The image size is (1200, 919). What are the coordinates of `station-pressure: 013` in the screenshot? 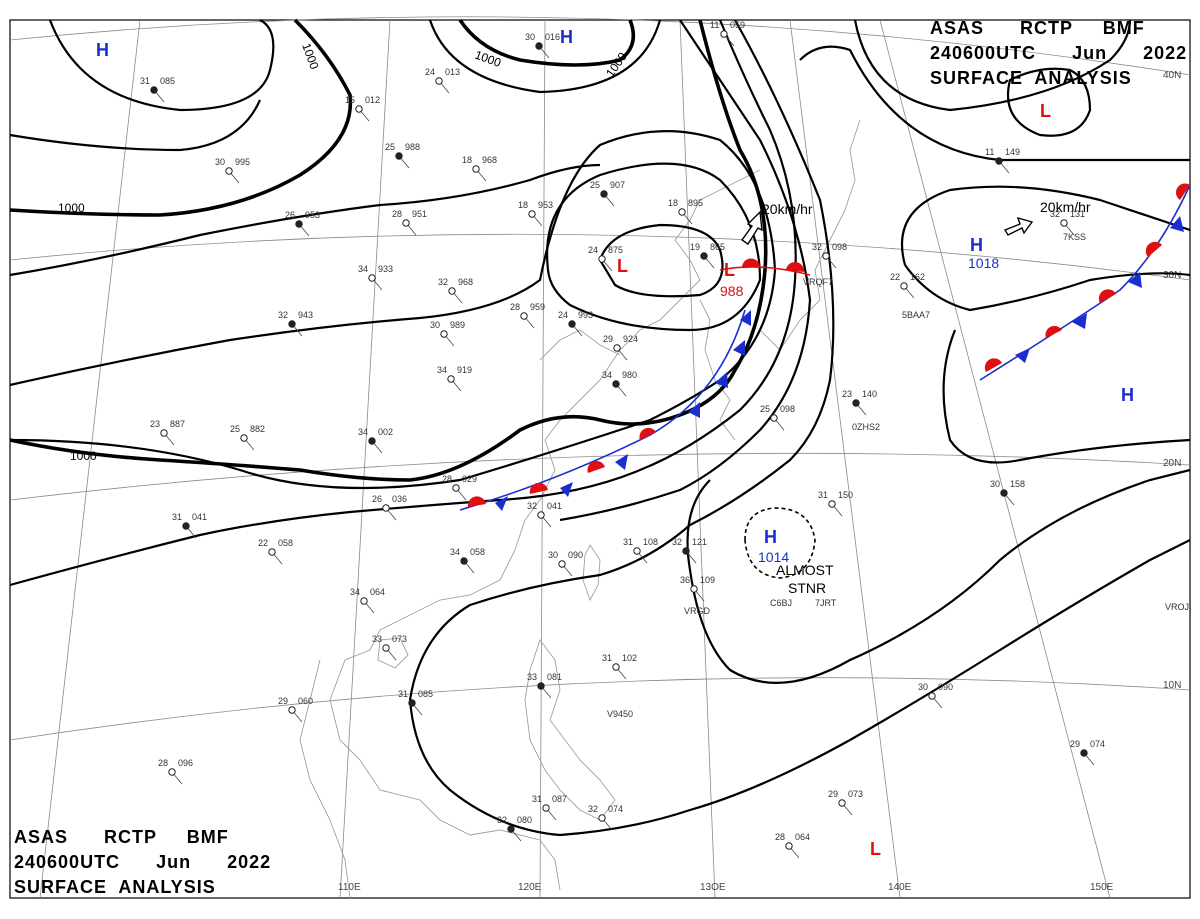 It's located at (452, 72).